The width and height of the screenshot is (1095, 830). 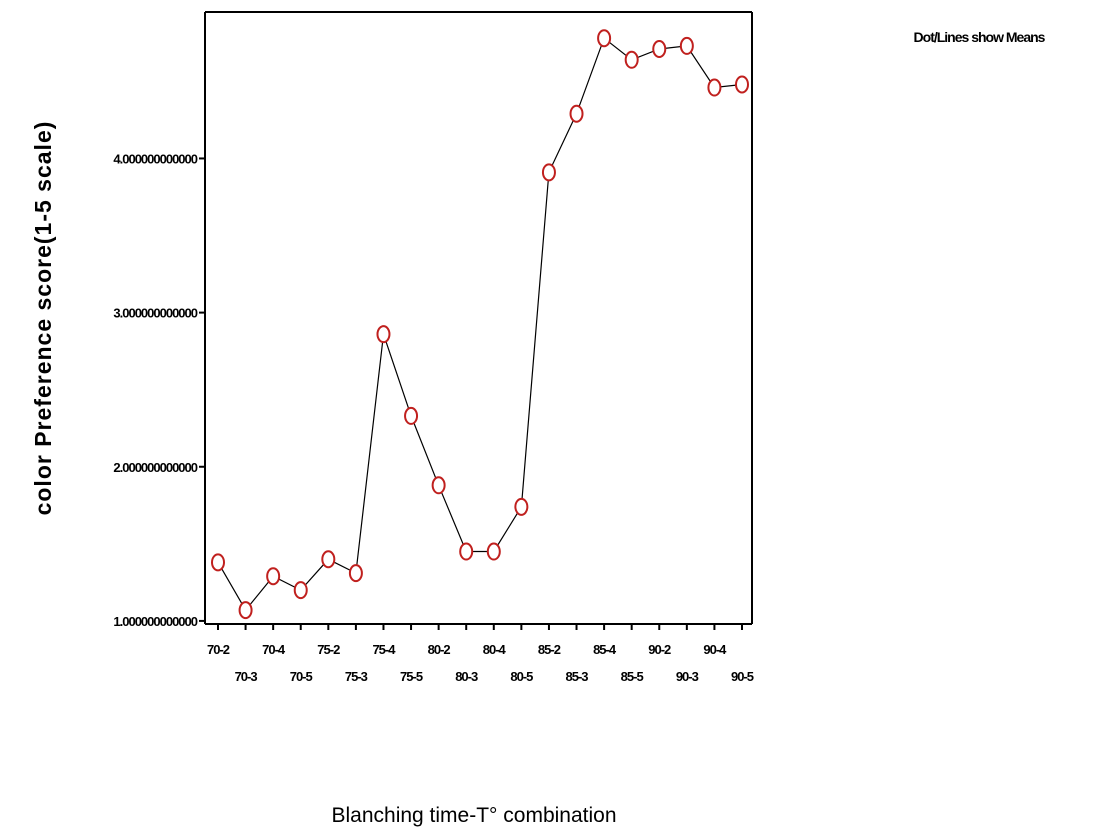 What do you see at coordinates (473, 815) in the screenshot?
I see `x-axis-label: Blanching time-T° combination` at bounding box center [473, 815].